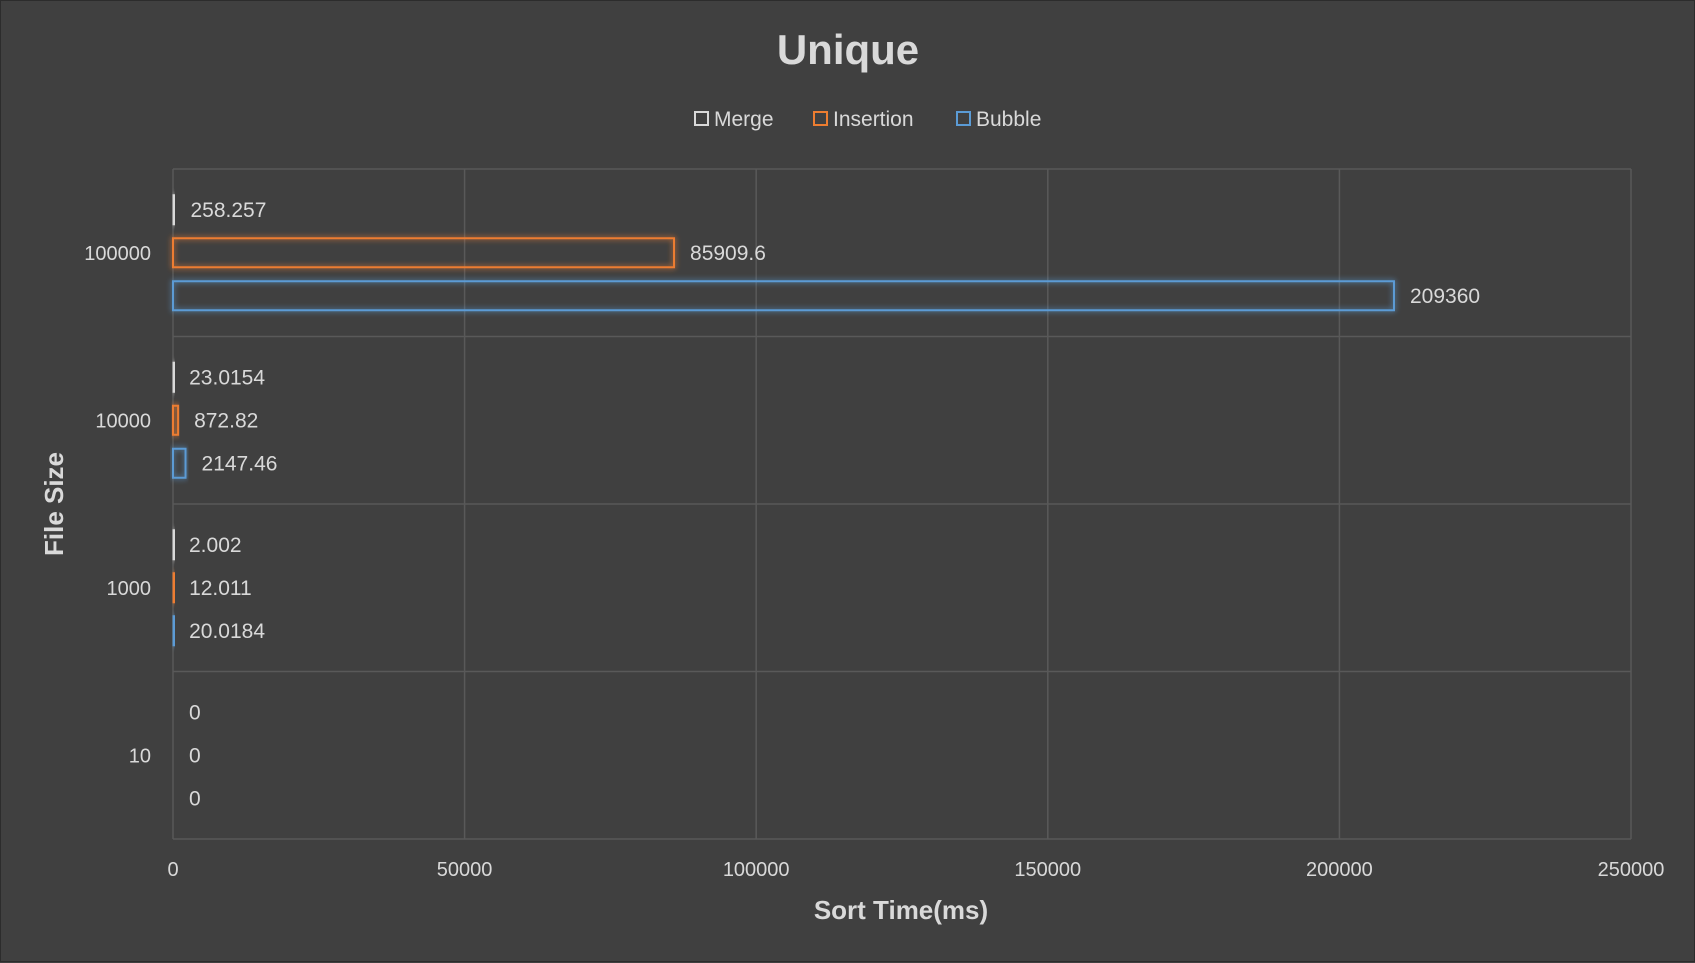 The image size is (1695, 963). Describe the element at coordinates (1047, 870) in the screenshot. I see `x-tick-label: 150000` at that location.